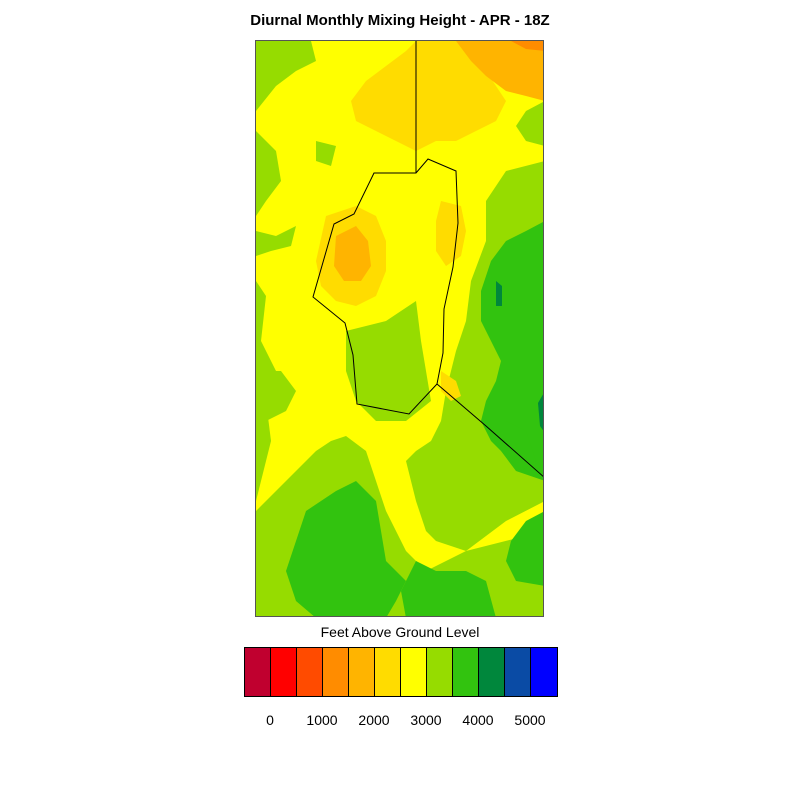 The width and height of the screenshot is (800, 800). I want to click on region-small-west, so click(326, 153).